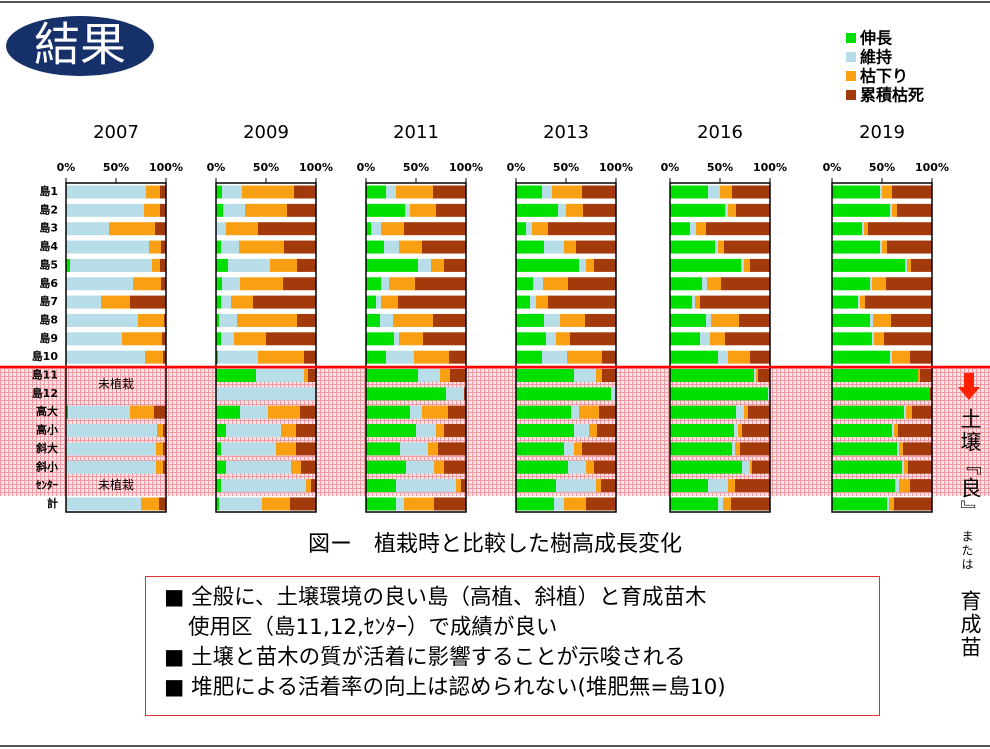  What do you see at coordinates (116, 484) in the screenshot?
I see `annotation: 未植栽` at bounding box center [116, 484].